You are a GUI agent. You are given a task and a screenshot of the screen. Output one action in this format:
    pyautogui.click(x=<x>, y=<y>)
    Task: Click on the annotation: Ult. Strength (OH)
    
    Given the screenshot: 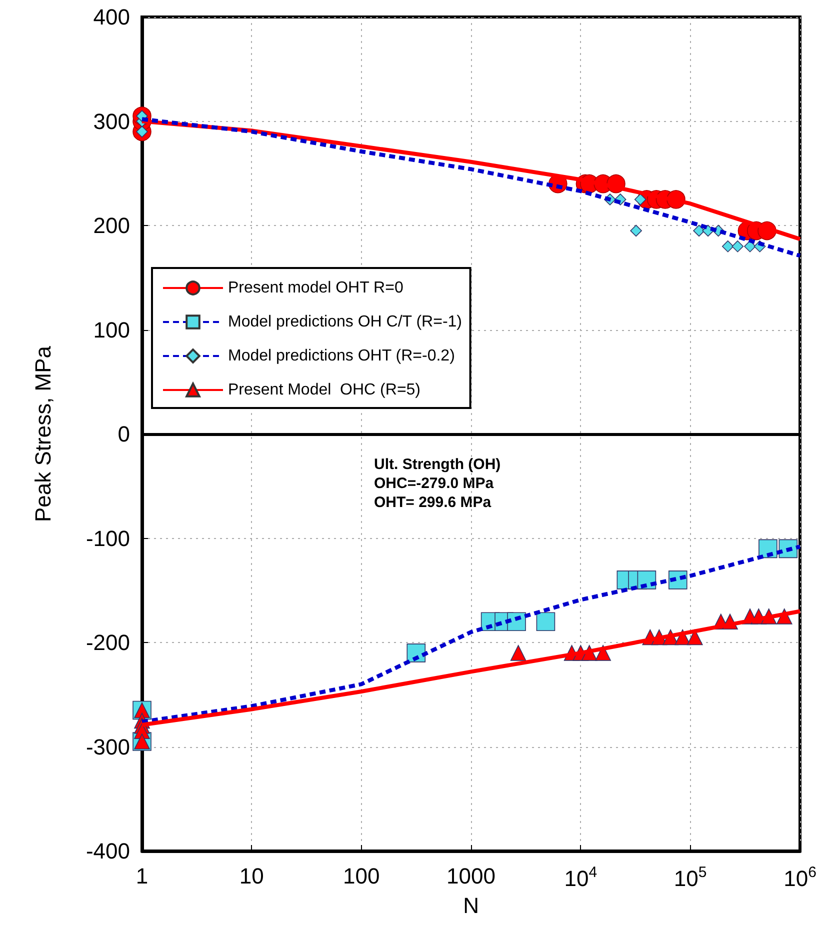 What is the action you would take?
    pyautogui.click(x=437, y=464)
    